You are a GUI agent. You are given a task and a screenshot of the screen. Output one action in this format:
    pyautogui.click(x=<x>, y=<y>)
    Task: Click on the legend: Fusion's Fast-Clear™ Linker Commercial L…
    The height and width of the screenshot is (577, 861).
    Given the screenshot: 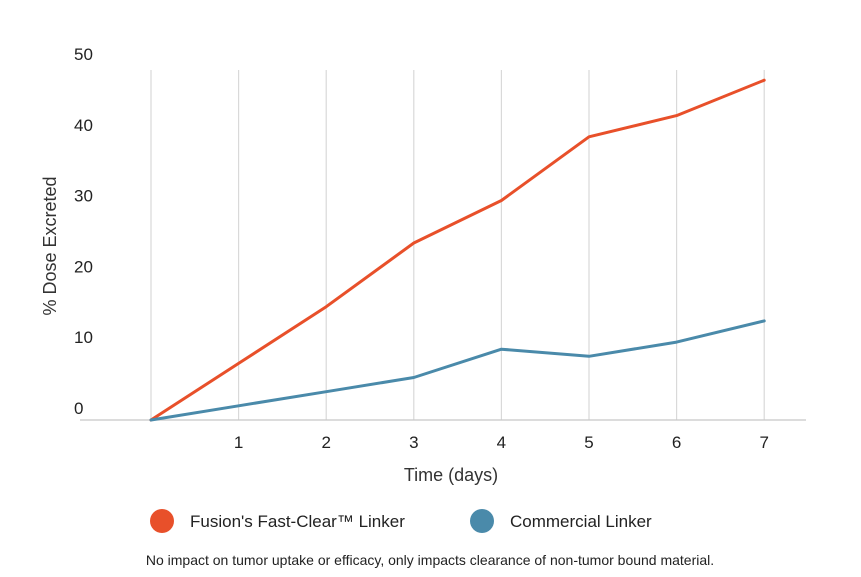 What is the action you would take?
    pyautogui.click(x=401, y=521)
    